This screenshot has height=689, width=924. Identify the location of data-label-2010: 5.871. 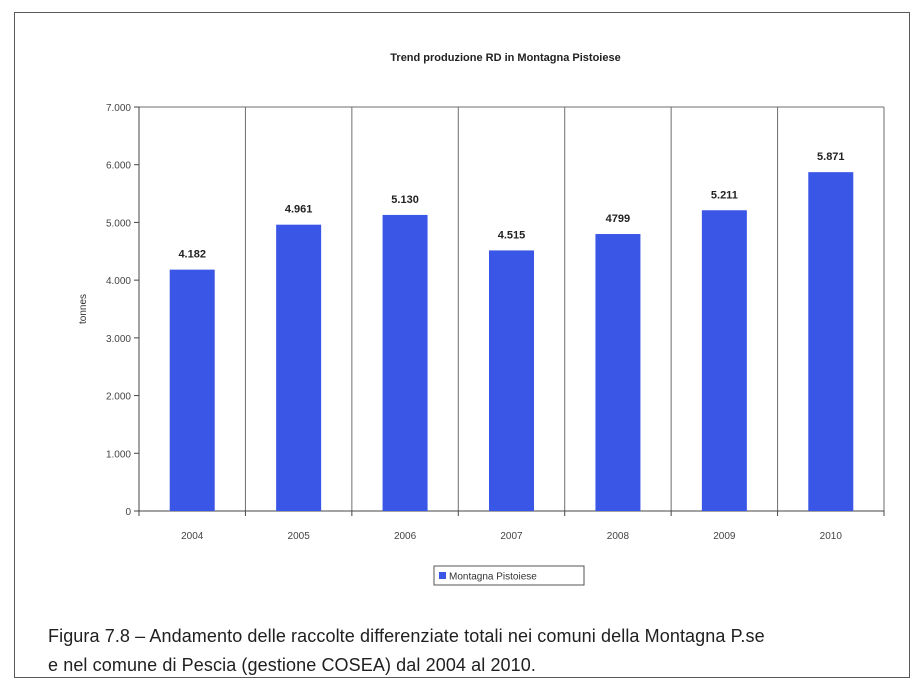
(831, 157).